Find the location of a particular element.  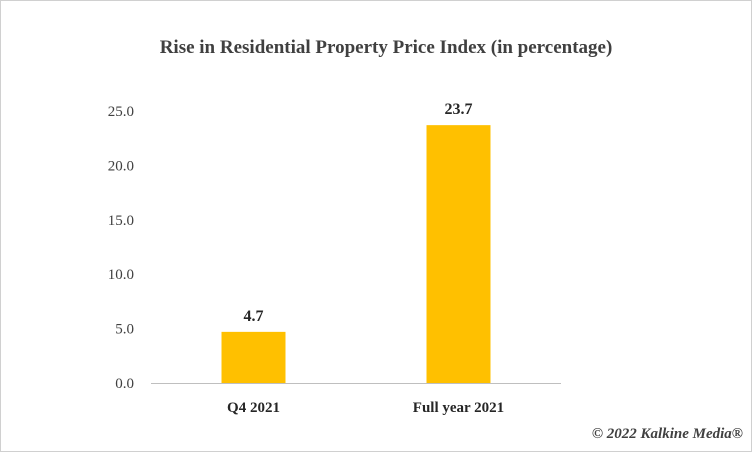

bar-full-year-2021 is located at coordinates (458, 254).